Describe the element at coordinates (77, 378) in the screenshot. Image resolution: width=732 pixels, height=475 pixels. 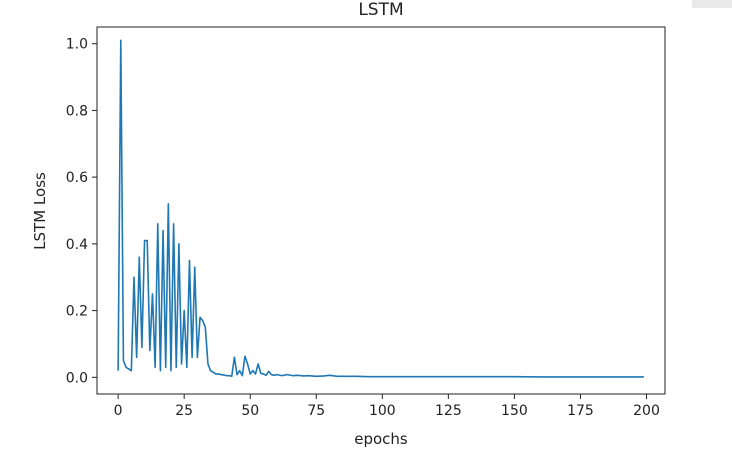
I see `y-tick-label: 0.0` at that location.